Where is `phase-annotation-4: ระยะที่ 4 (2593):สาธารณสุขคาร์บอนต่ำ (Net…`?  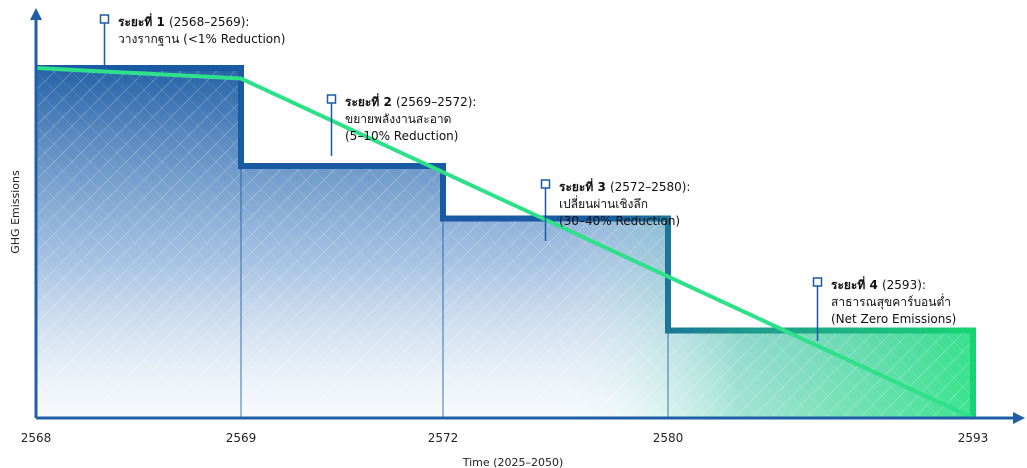
phase-annotation-4: ระยะที่ 4 (2593):สาธารณสุขคาร์บอนต่ำ (Net… is located at coordinates (884, 308).